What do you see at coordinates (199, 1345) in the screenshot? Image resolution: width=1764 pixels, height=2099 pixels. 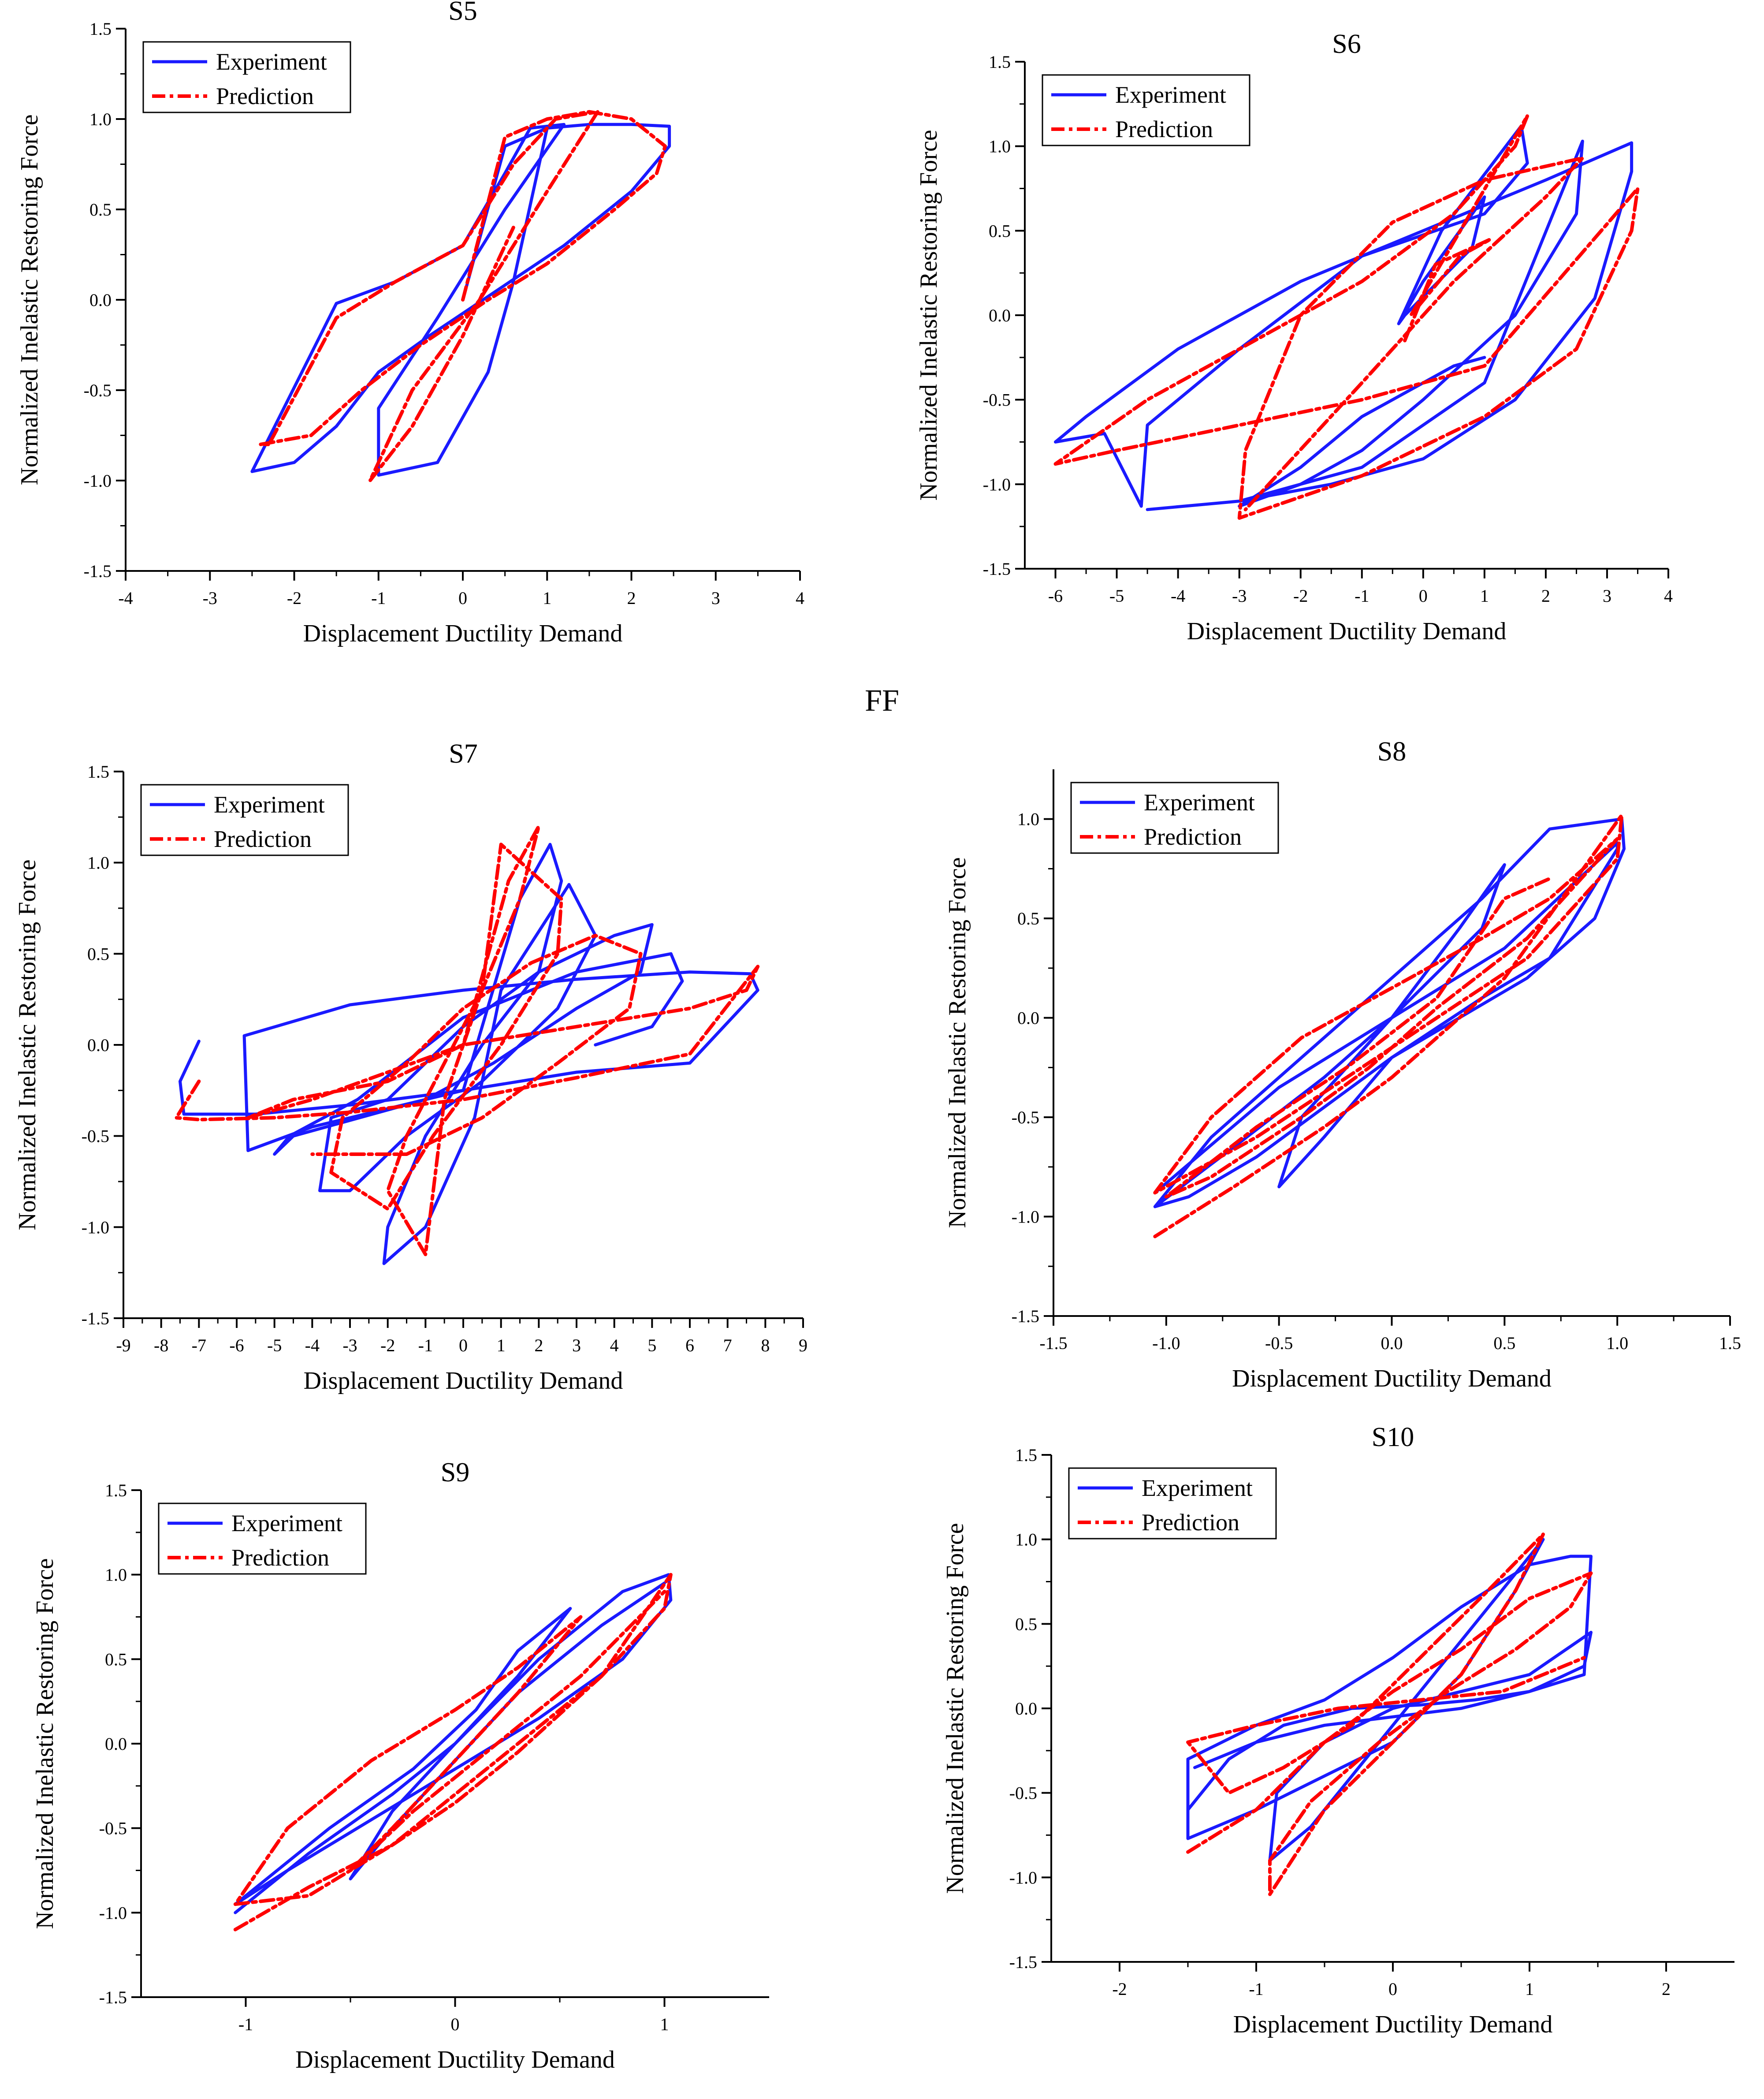 I see `x-tick-label: -7` at bounding box center [199, 1345].